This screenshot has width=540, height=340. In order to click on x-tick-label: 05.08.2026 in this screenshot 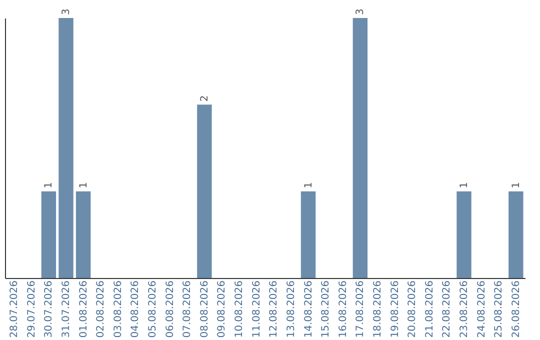, I will do `click(153, 309)`.